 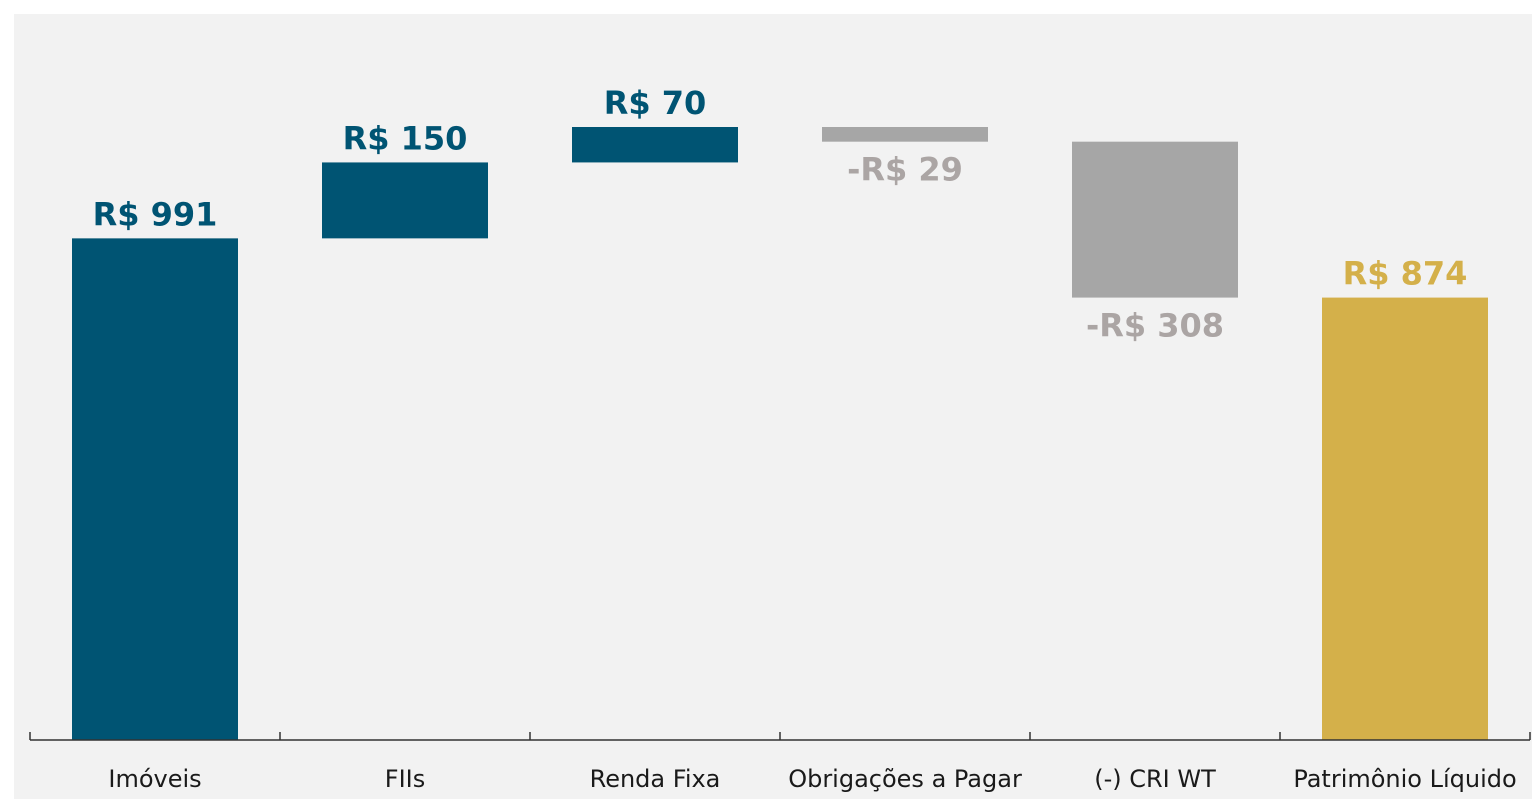 What do you see at coordinates (1404, 779) in the screenshot?
I see `x-tick-label: Patrimônio Líquido` at bounding box center [1404, 779].